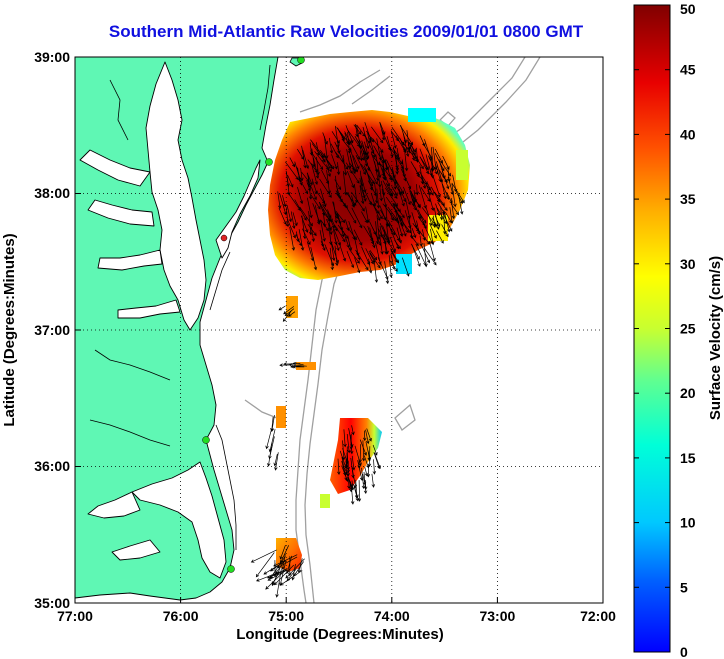  I want to click on y-tick-label: 35:00, so click(52, 603).